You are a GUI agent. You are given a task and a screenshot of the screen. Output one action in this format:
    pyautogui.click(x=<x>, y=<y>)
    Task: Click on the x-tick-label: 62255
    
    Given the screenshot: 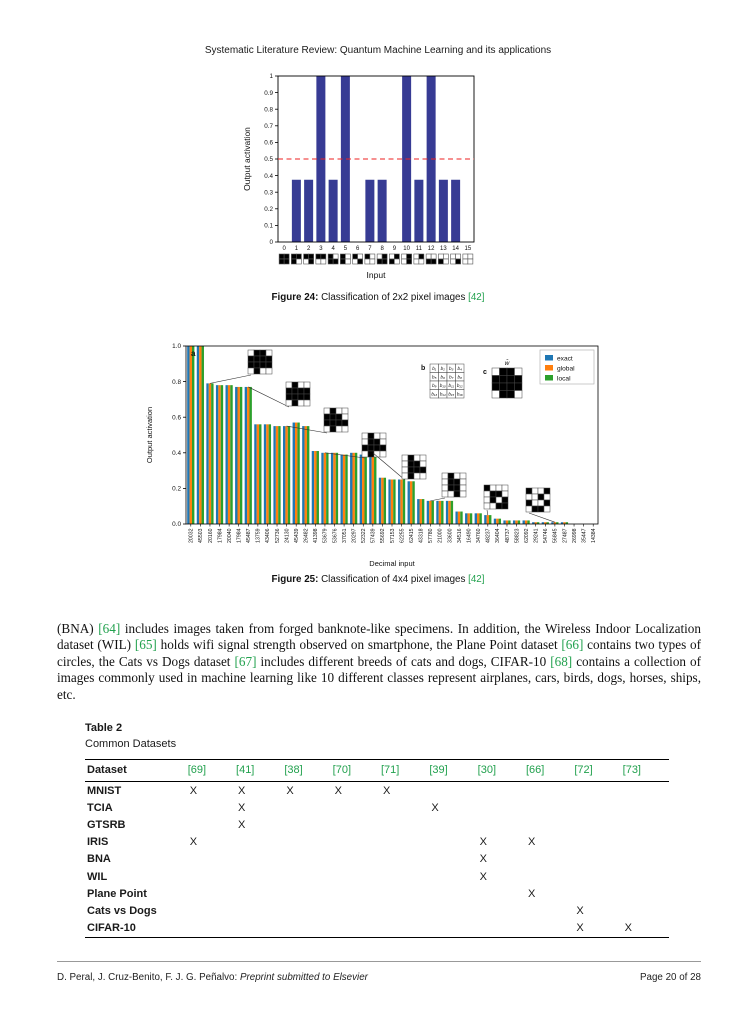 What is the action you would take?
    pyautogui.click(x=402, y=535)
    